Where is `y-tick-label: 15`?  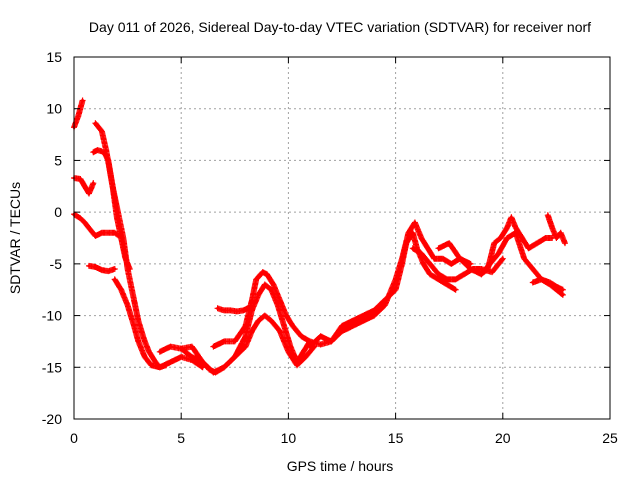 y-tick-label: 15 is located at coordinates (54, 57).